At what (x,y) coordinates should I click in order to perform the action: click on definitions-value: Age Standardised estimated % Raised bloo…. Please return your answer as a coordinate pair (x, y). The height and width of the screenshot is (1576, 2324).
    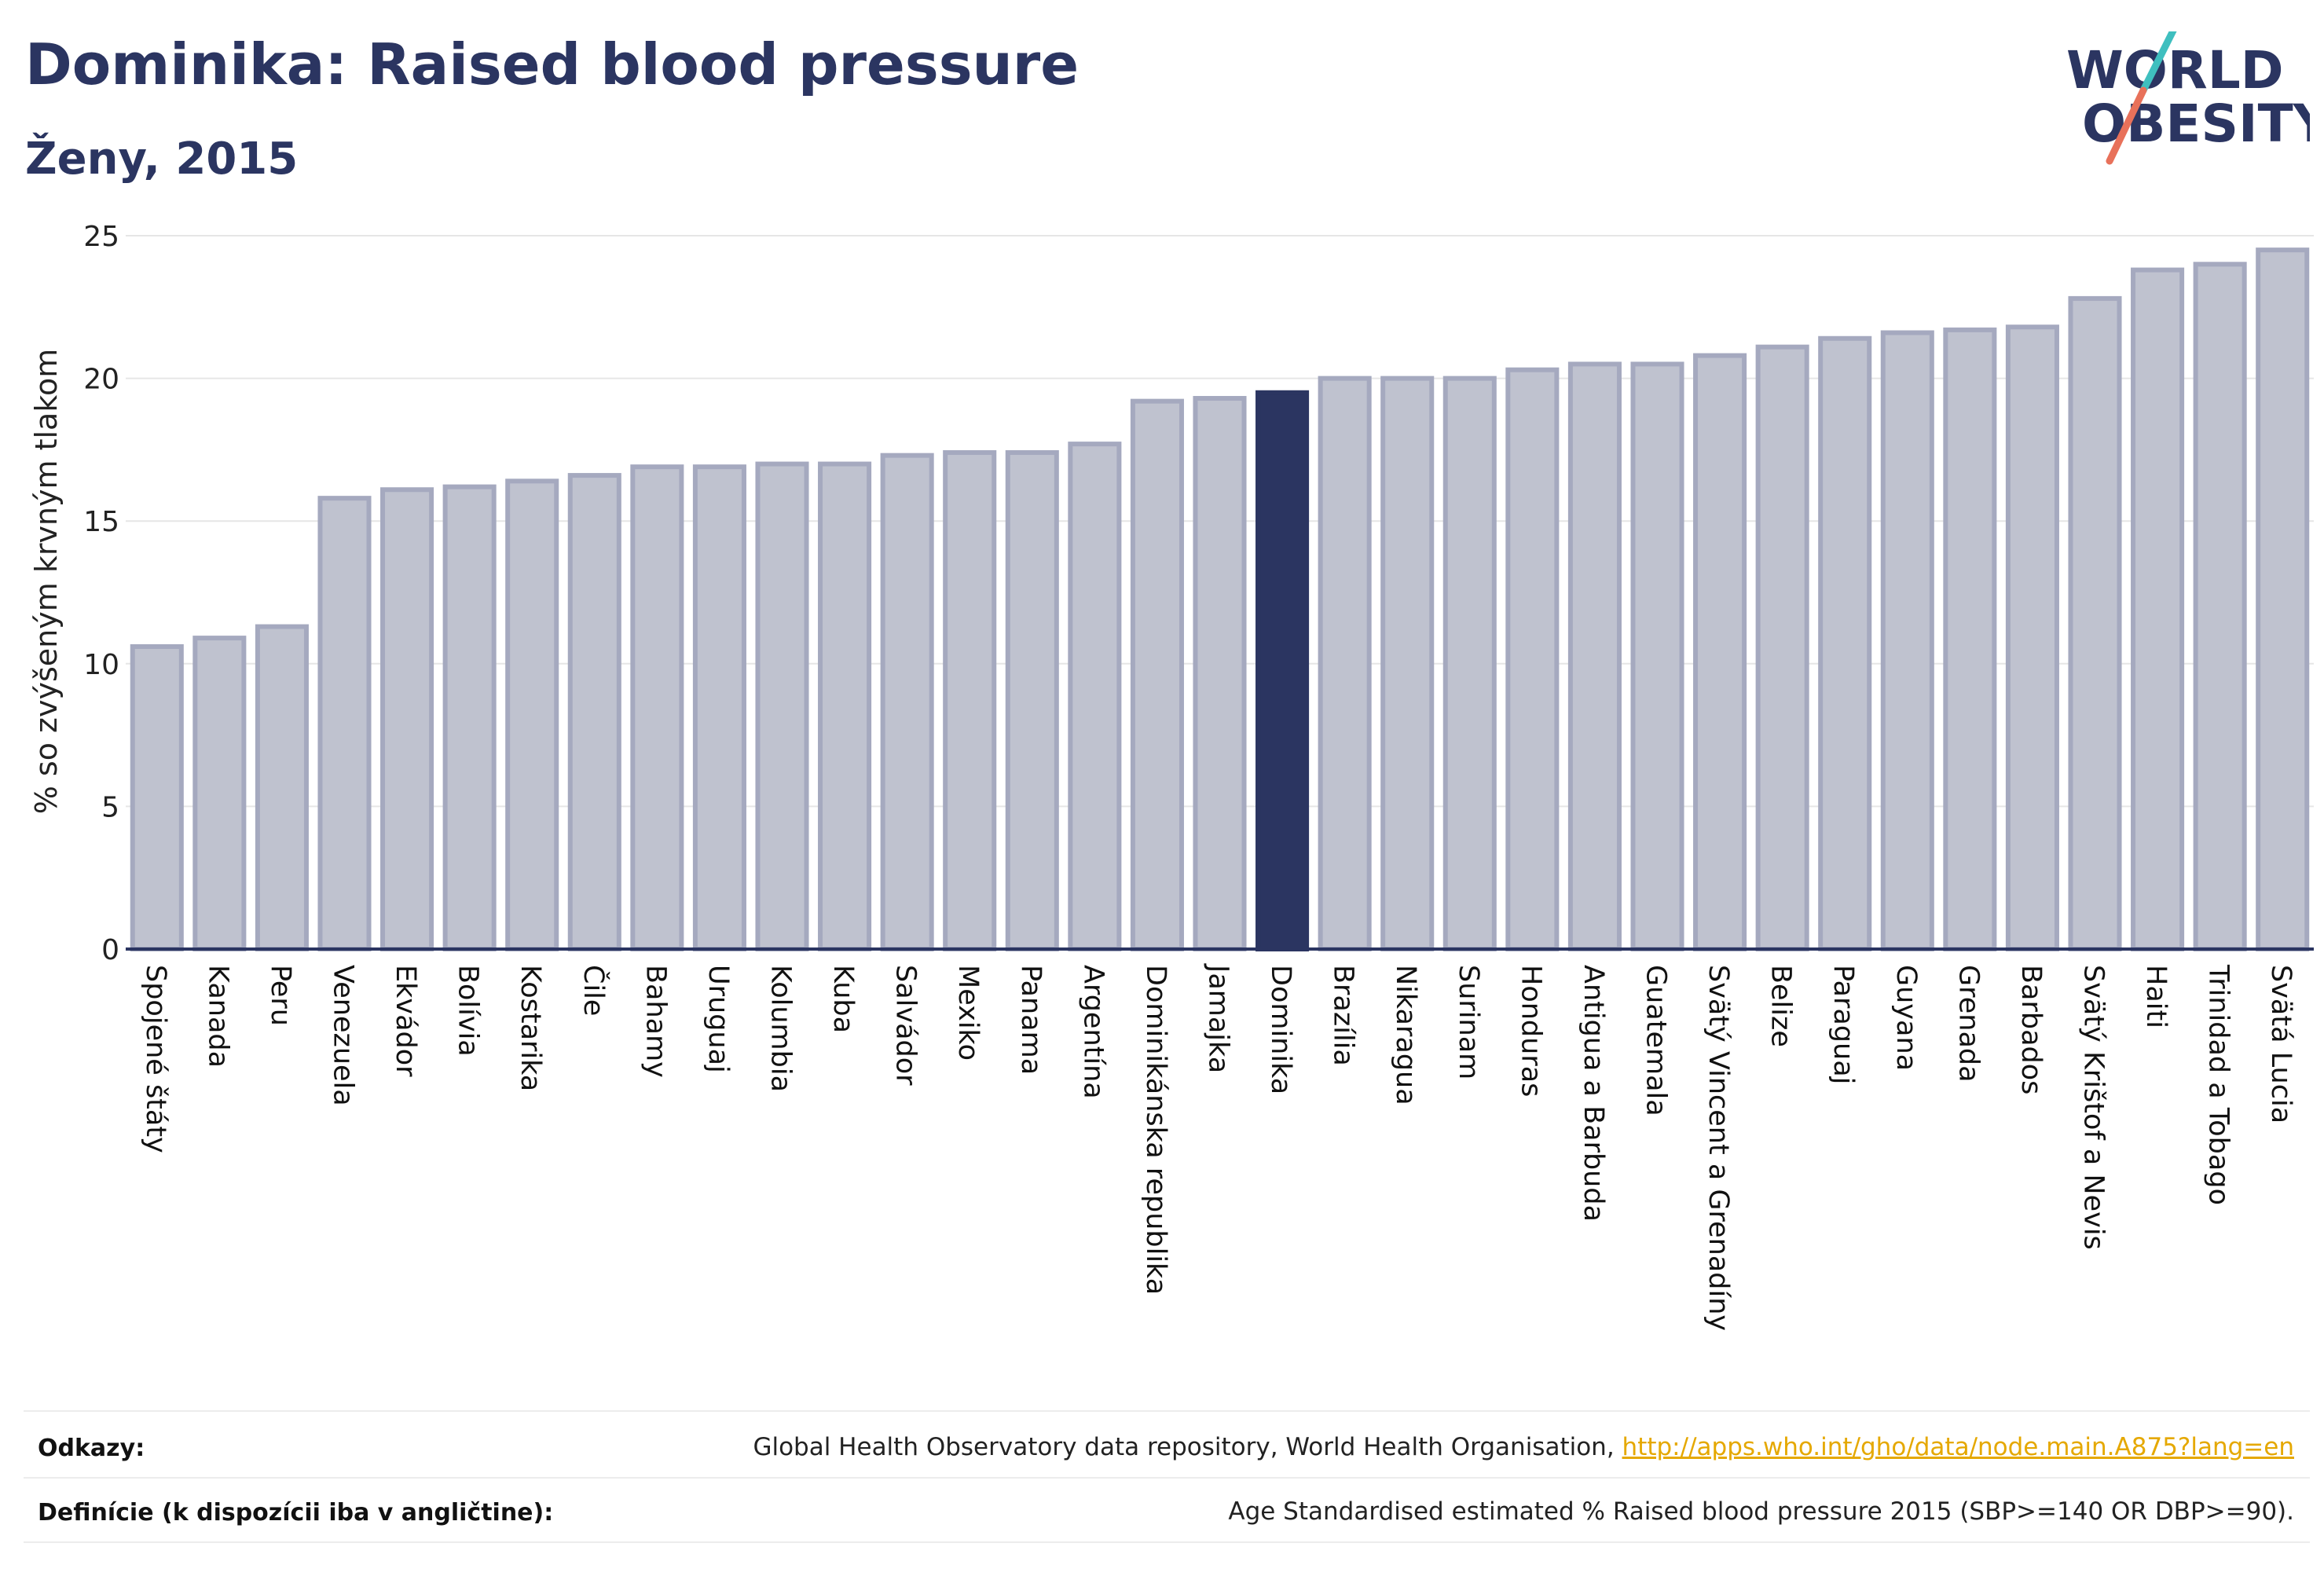
    Looking at the image, I should click on (1761, 1511).